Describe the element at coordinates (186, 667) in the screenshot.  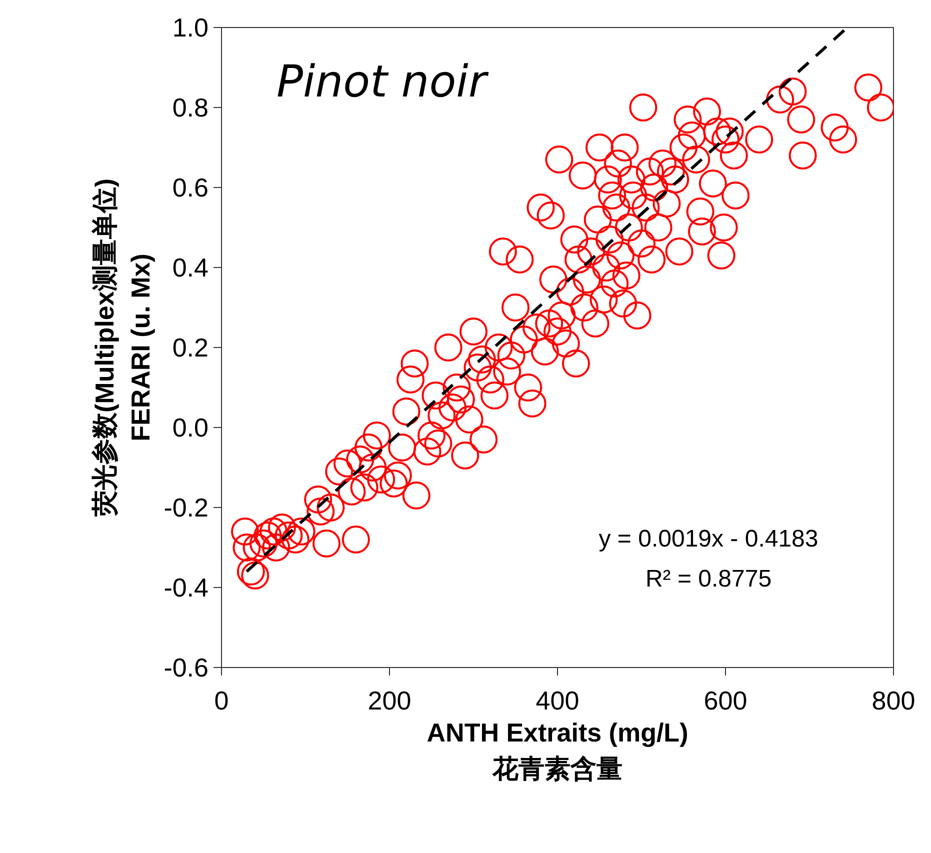
I see `y-tick-label: -0.6` at that location.